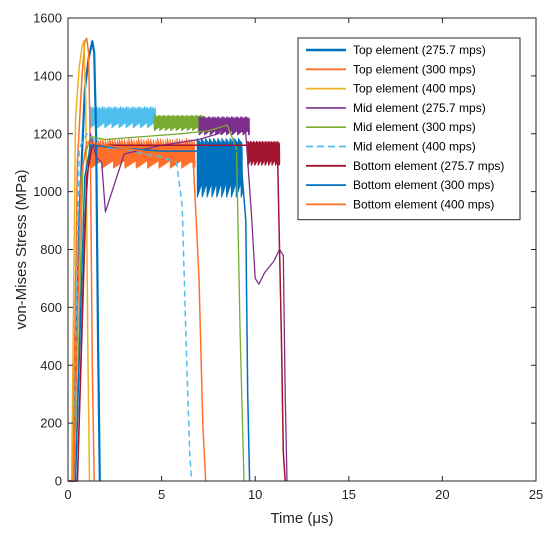  What do you see at coordinates (301, 518) in the screenshot?
I see `x-axis-title: Time (μs)` at bounding box center [301, 518].